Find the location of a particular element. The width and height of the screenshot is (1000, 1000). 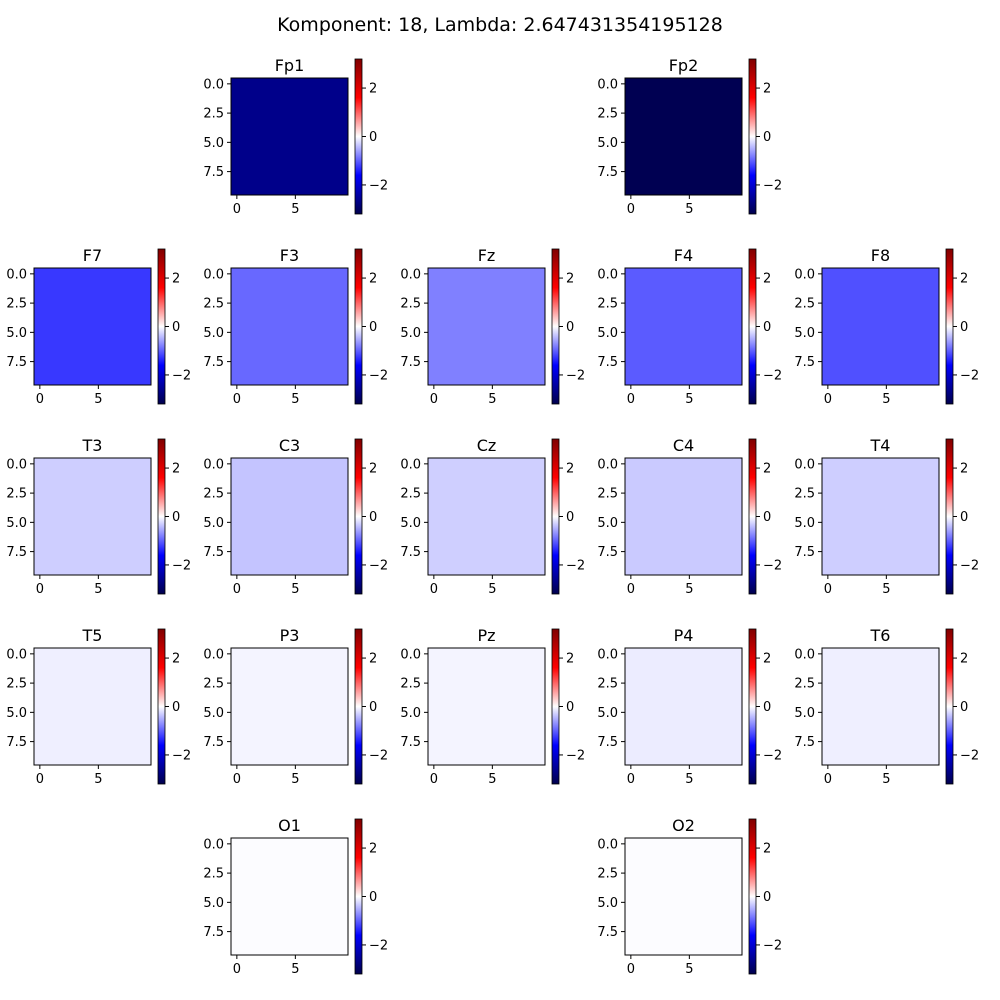

panel-title: F7 is located at coordinates (92, 255).